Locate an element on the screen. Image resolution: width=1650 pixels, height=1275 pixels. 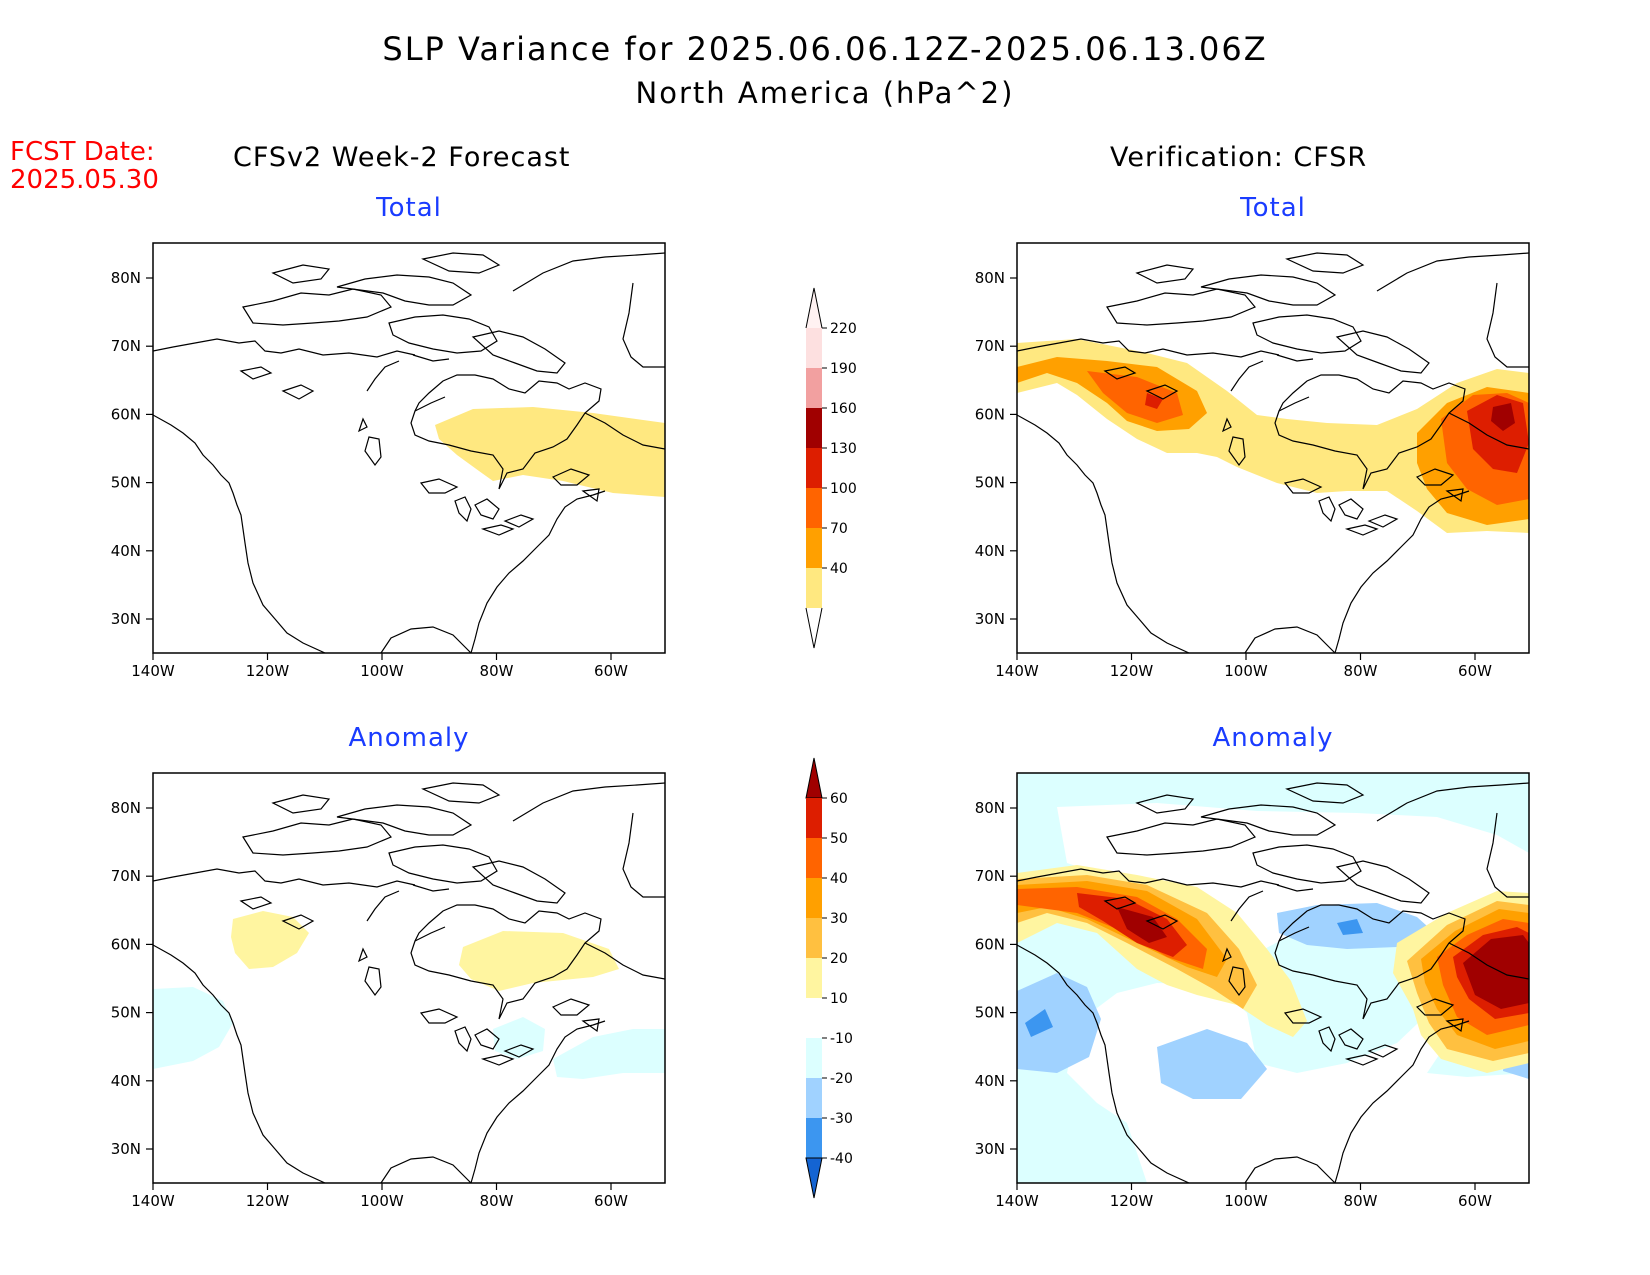
colorbar-anomaly-label: -40 is located at coordinates (841, 1159).